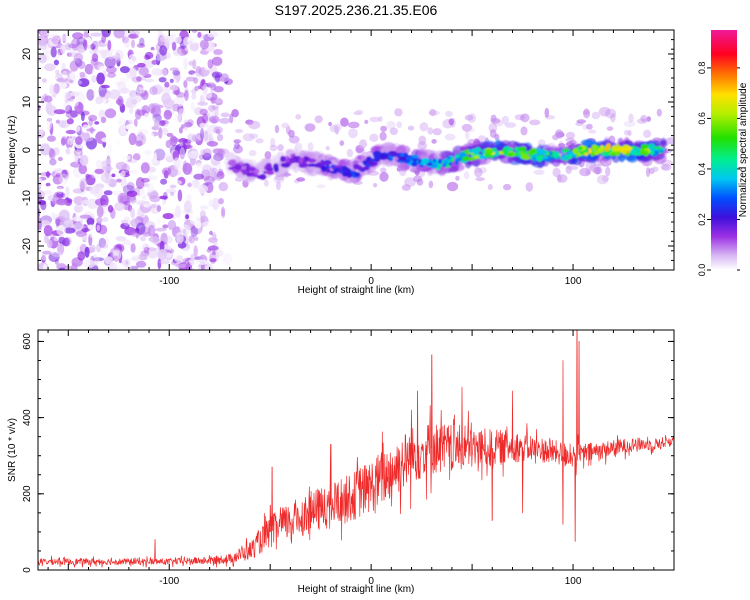  What do you see at coordinates (314, 156) in the screenshot?
I see `signal-halo` at bounding box center [314, 156].